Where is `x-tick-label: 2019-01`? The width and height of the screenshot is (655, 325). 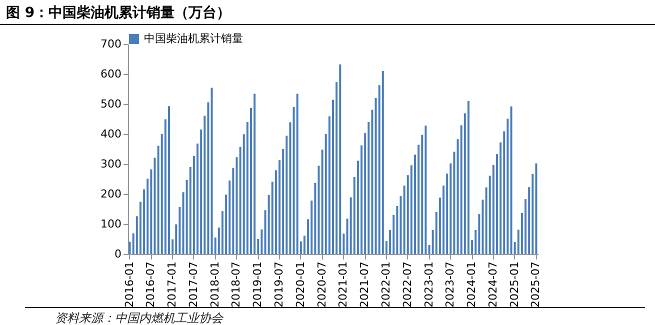
x-tick-label: 2019-01 is located at coordinates (257, 285).